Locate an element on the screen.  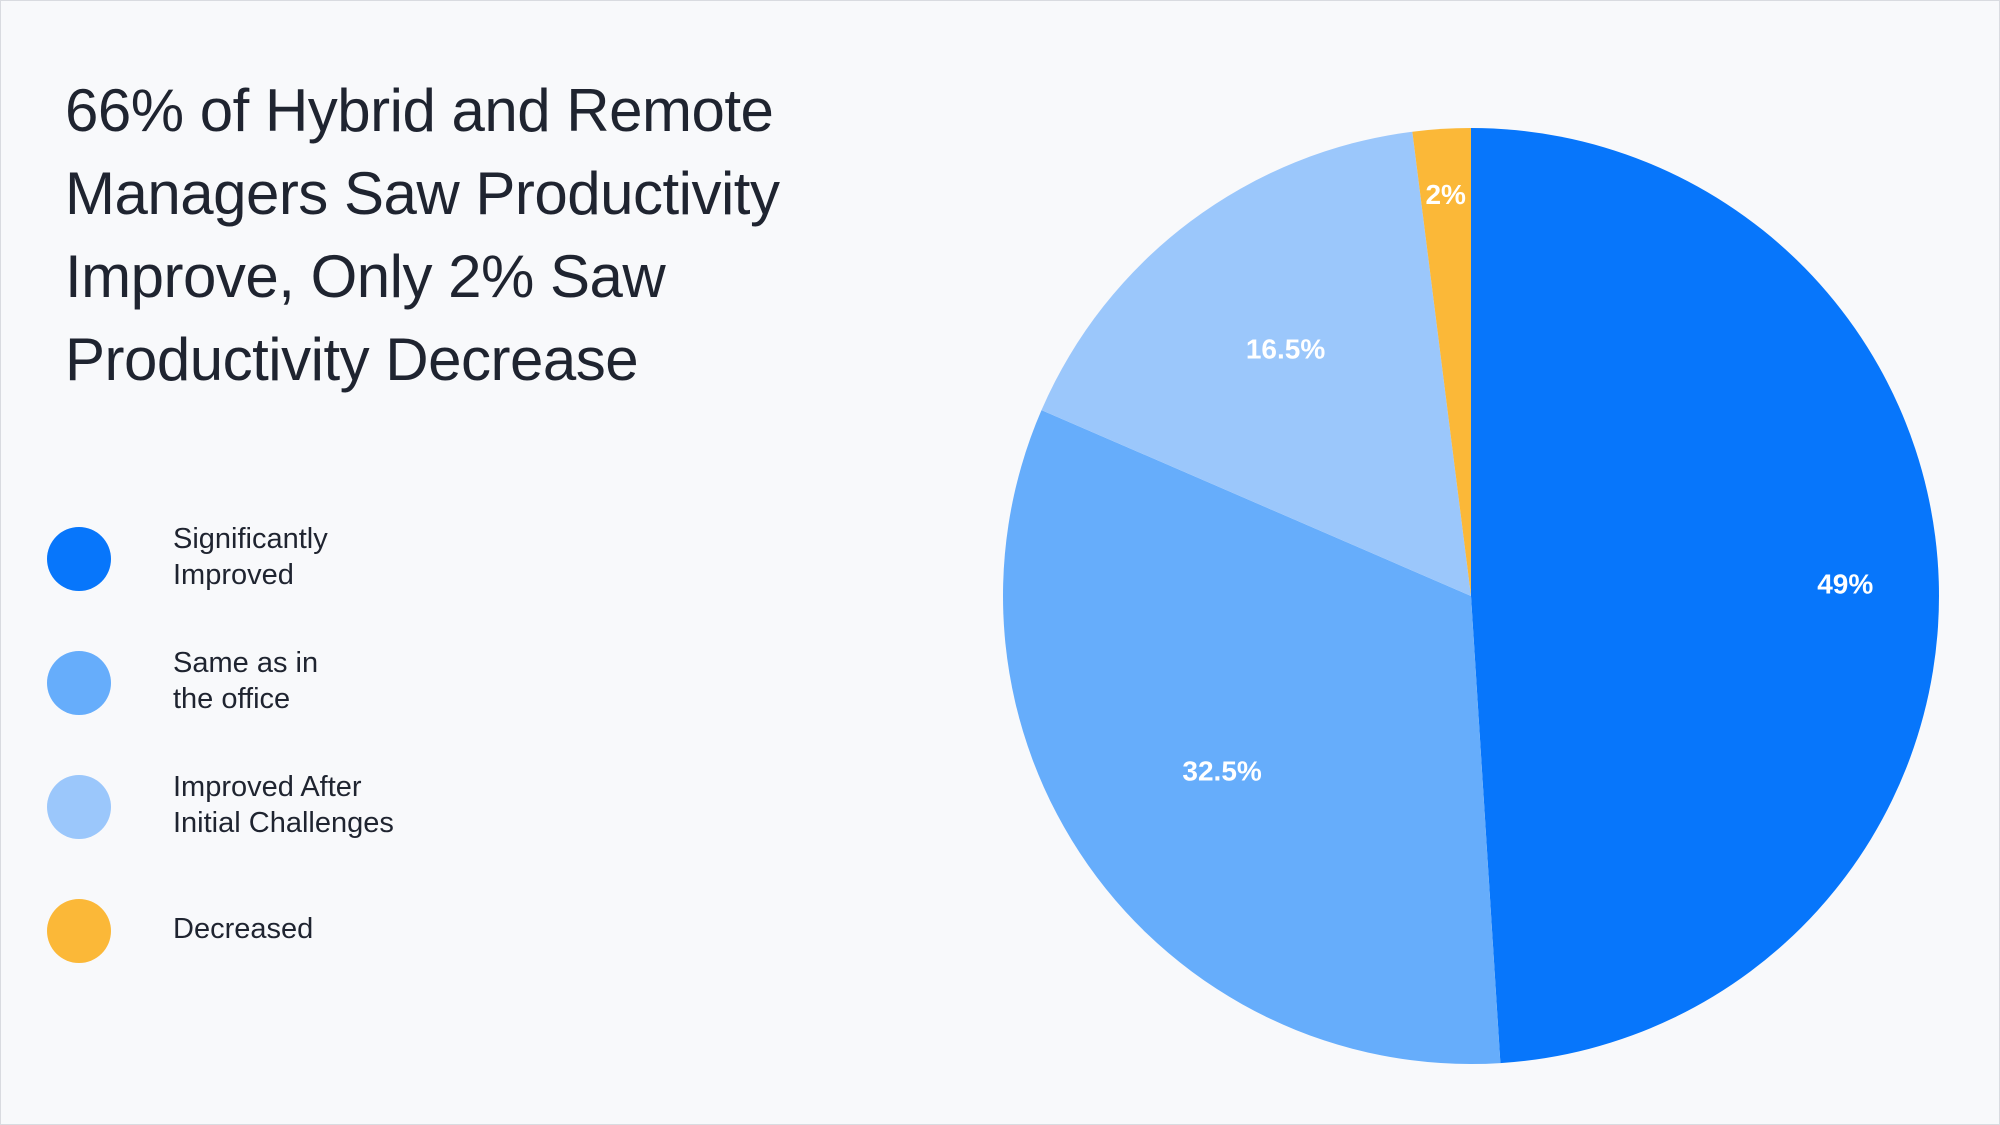
slice-label-improved-after-challenges: 16.5% is located at coordinates (1285, 348).